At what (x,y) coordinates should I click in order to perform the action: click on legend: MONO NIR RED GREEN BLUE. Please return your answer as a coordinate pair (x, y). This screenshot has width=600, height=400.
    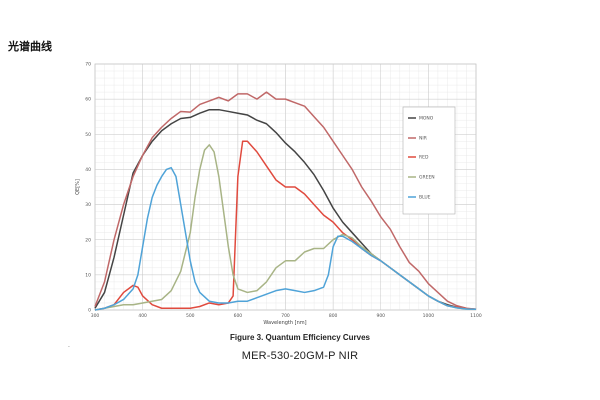
    Looking at the image, I should click on (429, 160).